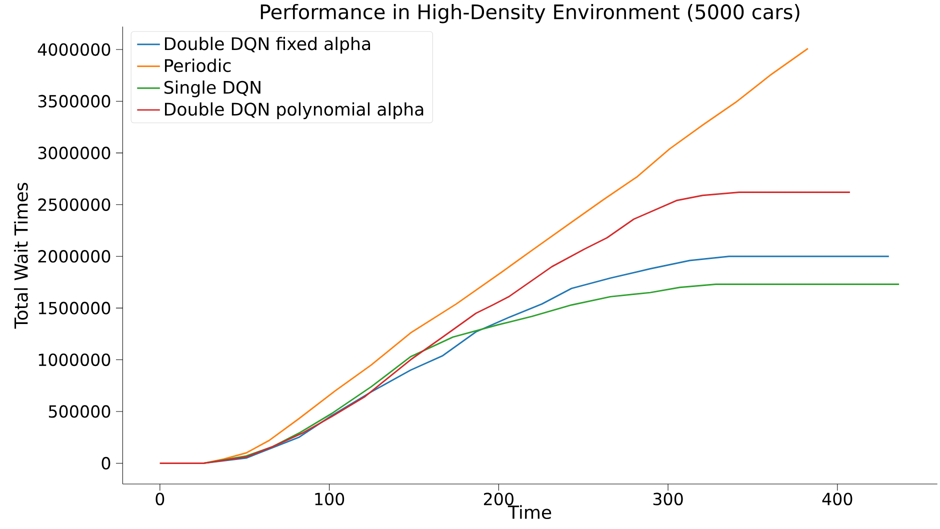  What do you see at coordinates (499, 499) in the screenshot?
I see `x-tick-label: 200` at bounding box center [499, 499].